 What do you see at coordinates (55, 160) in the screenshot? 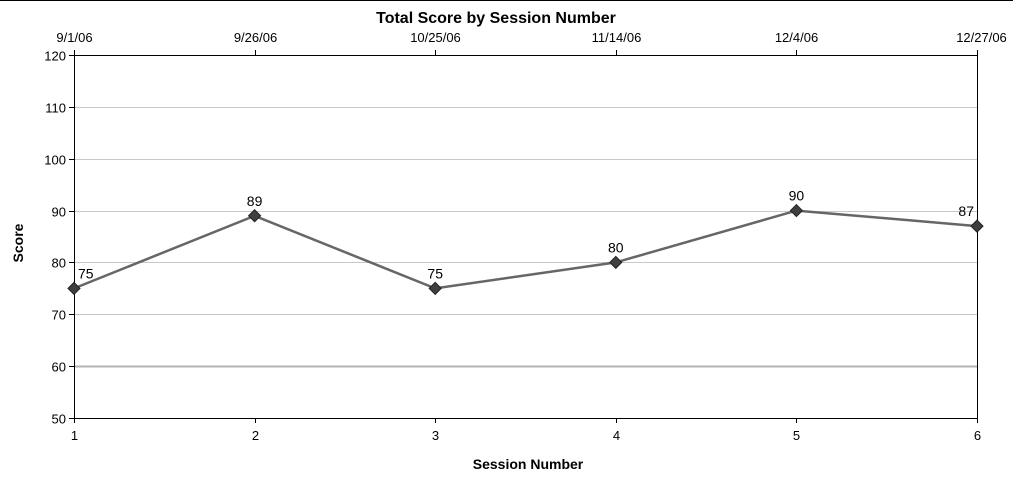
I see `y-tick-label: 100` at bounding box center [55, 160].